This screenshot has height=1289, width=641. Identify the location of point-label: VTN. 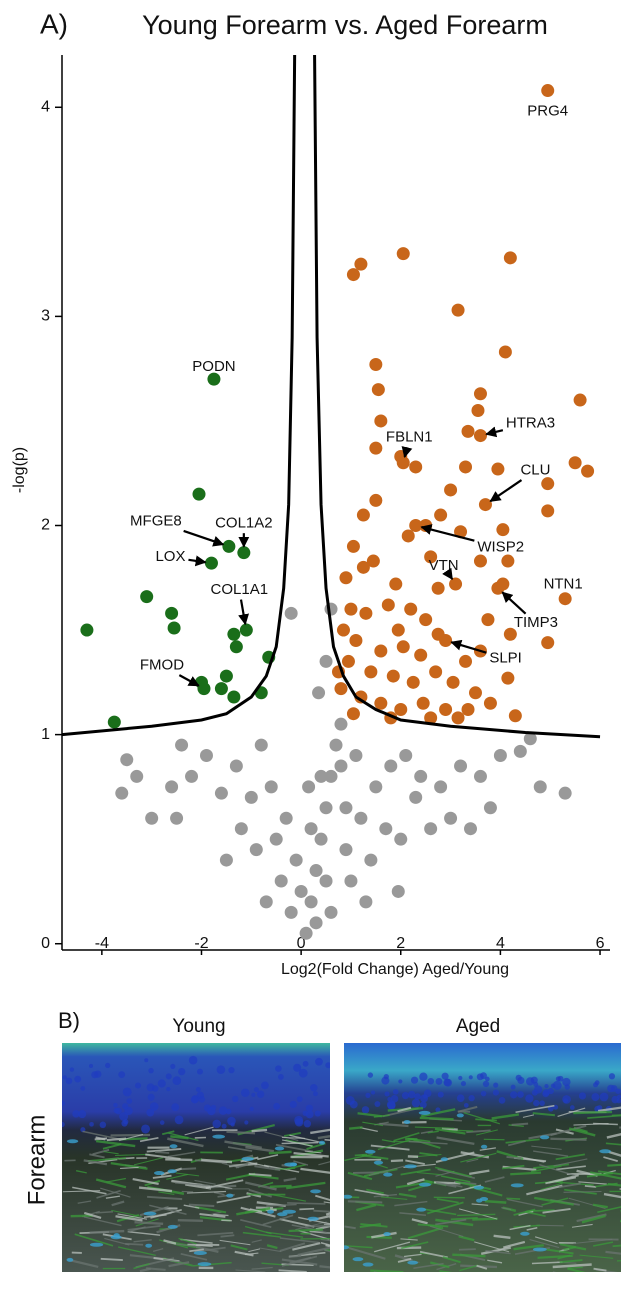
(444, 565).